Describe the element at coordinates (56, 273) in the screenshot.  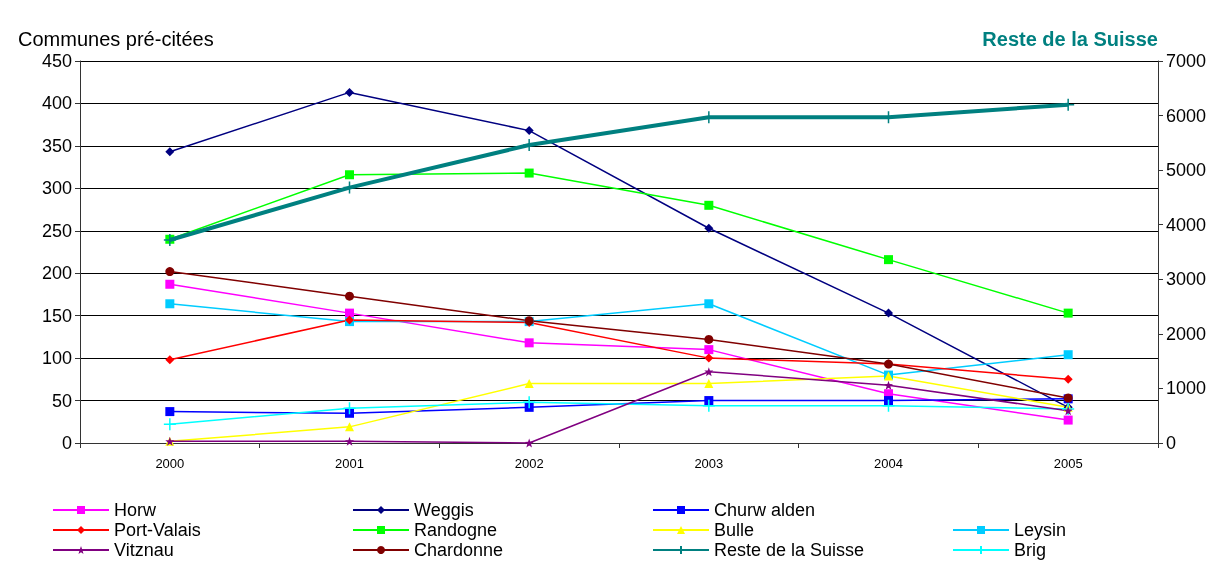
I see `y-tick-label: 200` at that location.